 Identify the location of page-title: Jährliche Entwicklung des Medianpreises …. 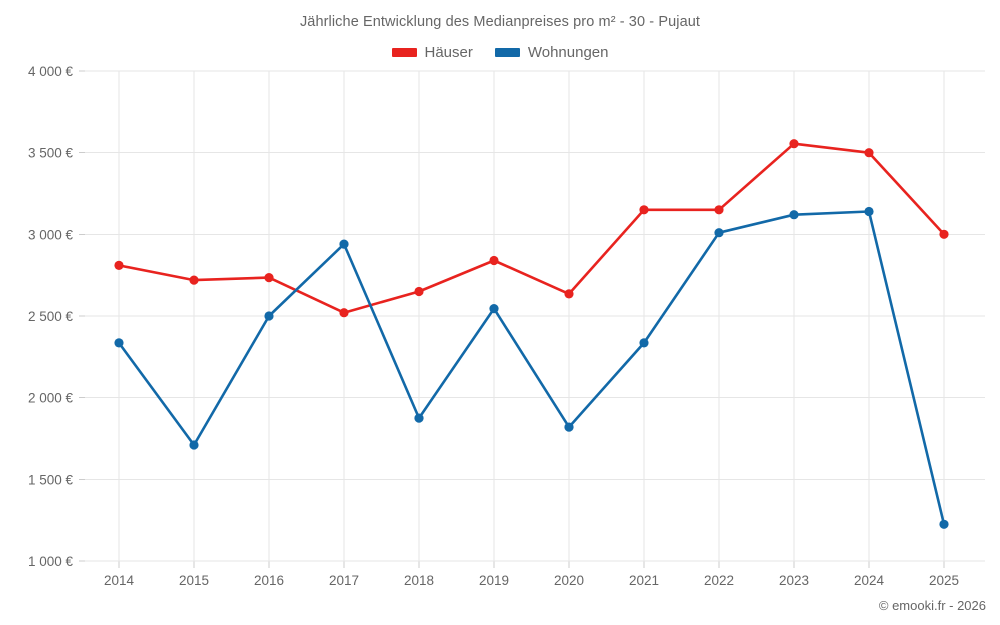
(500, 22).